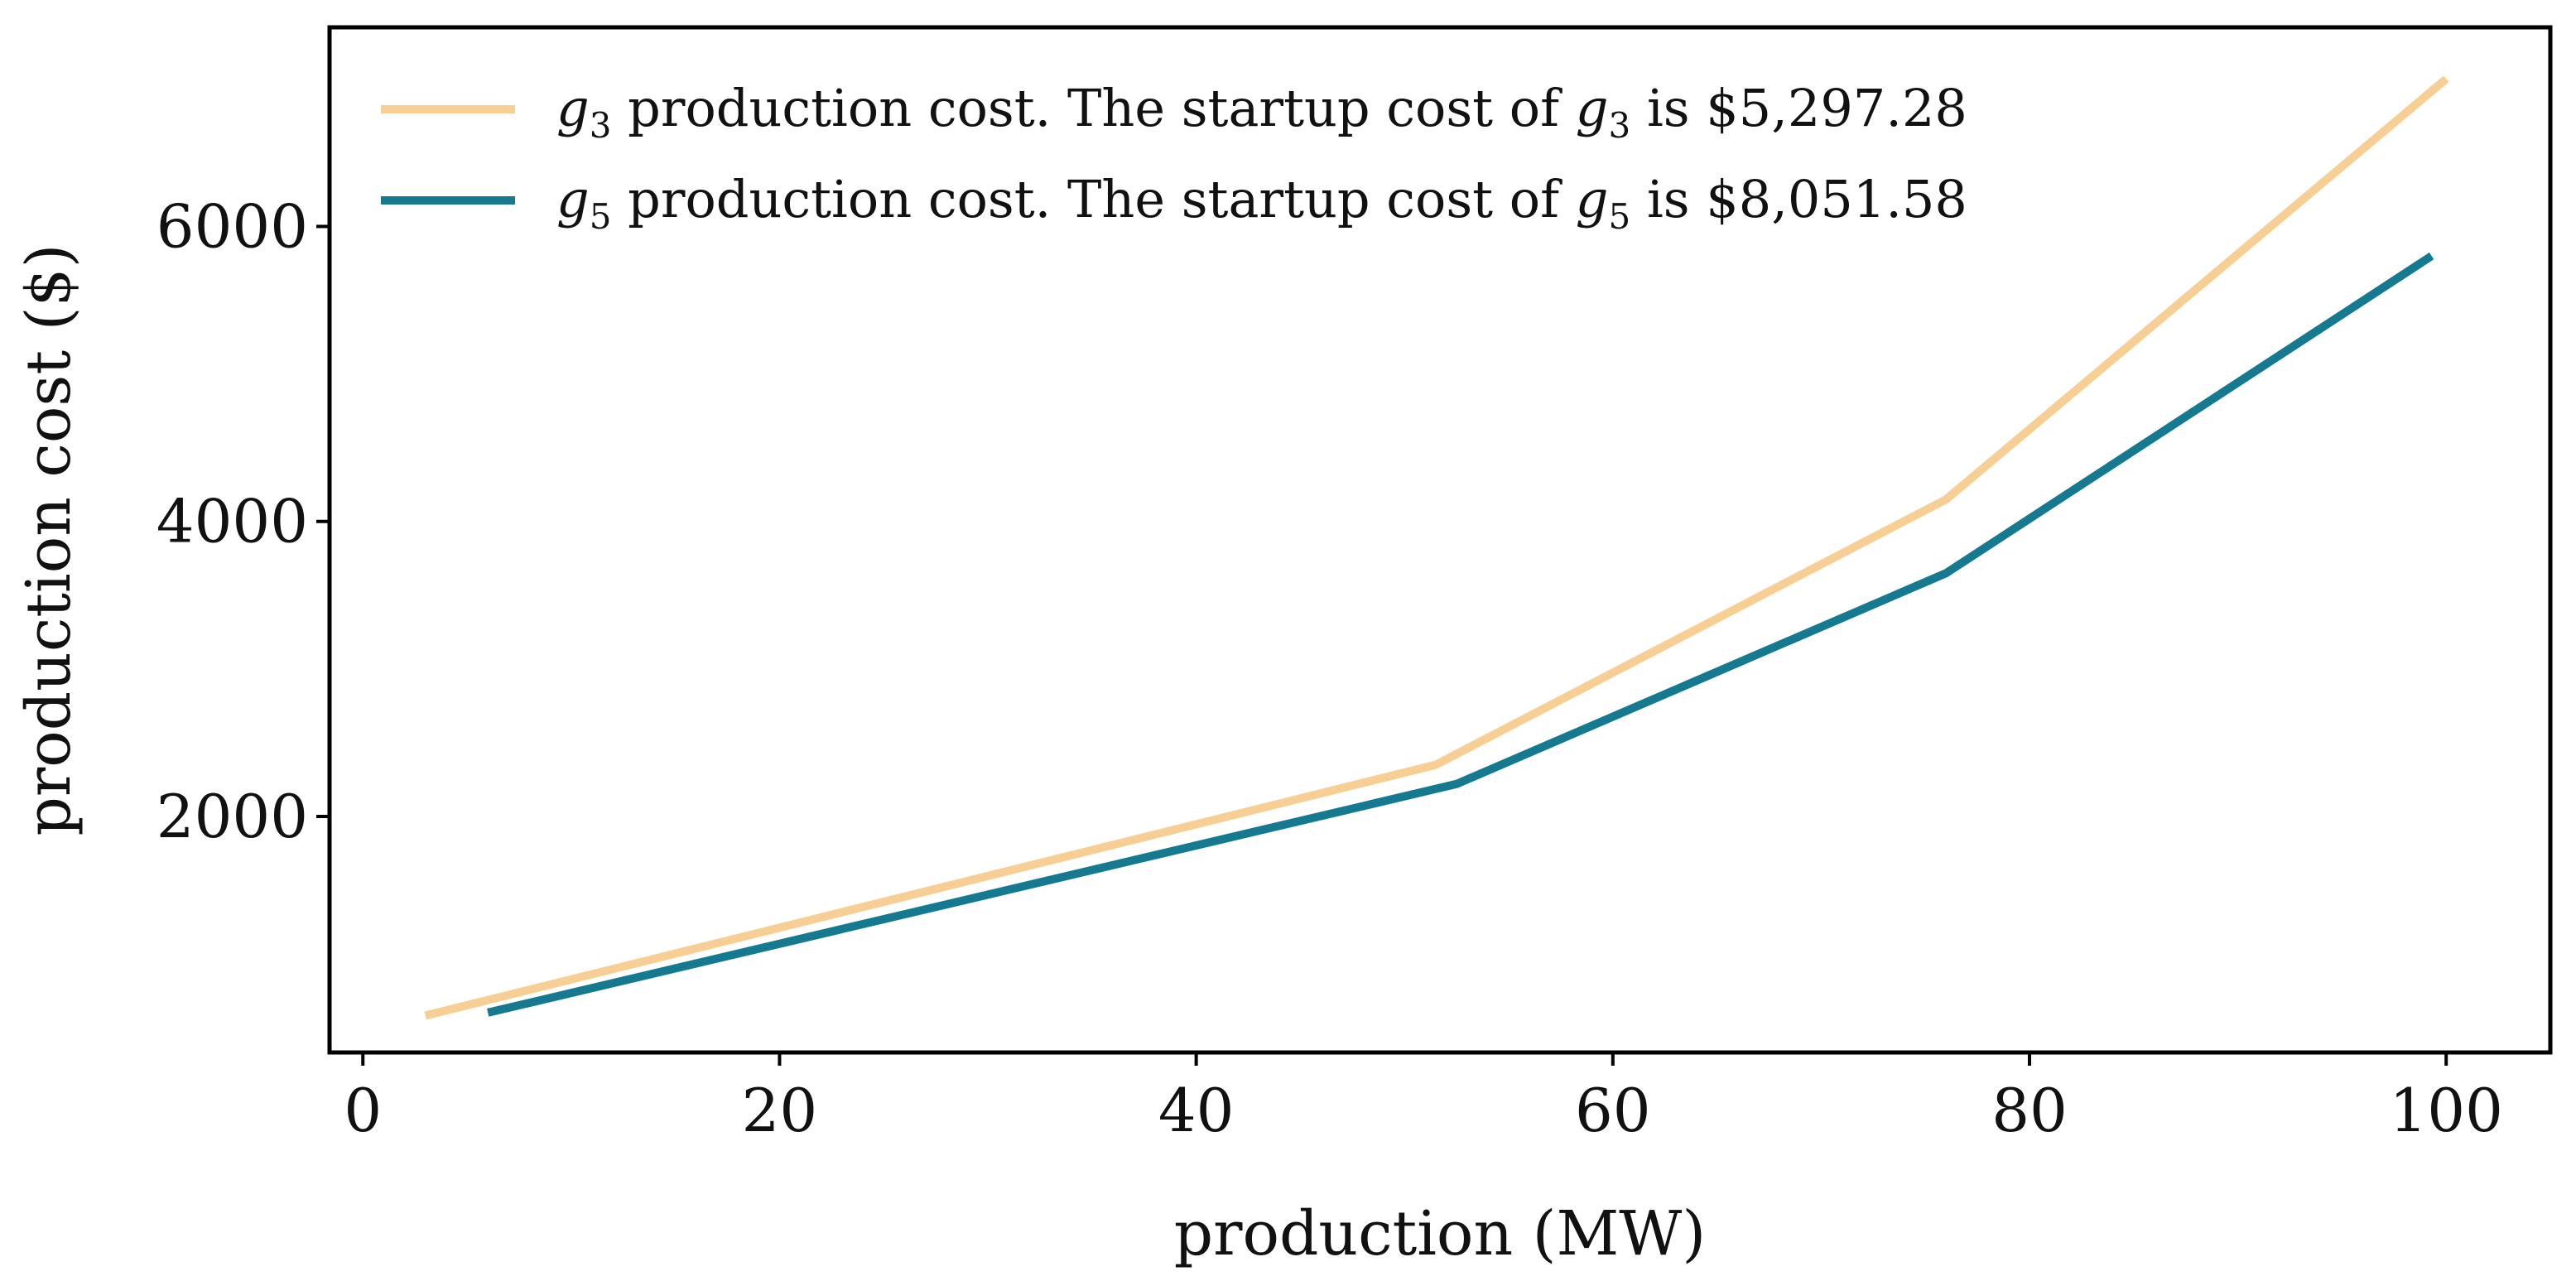  I want to click on y-tick-label: 4000, so click(232, 521).